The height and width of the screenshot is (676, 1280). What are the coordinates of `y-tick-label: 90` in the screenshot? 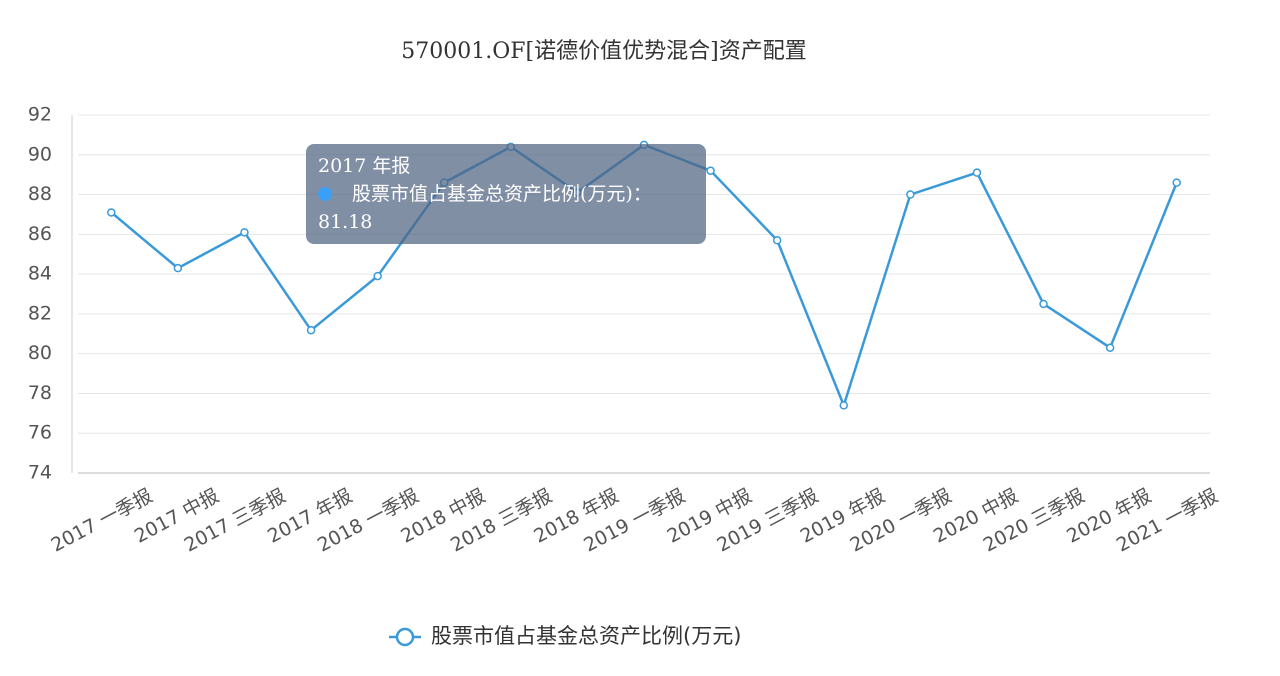 It's located at (40, 154).